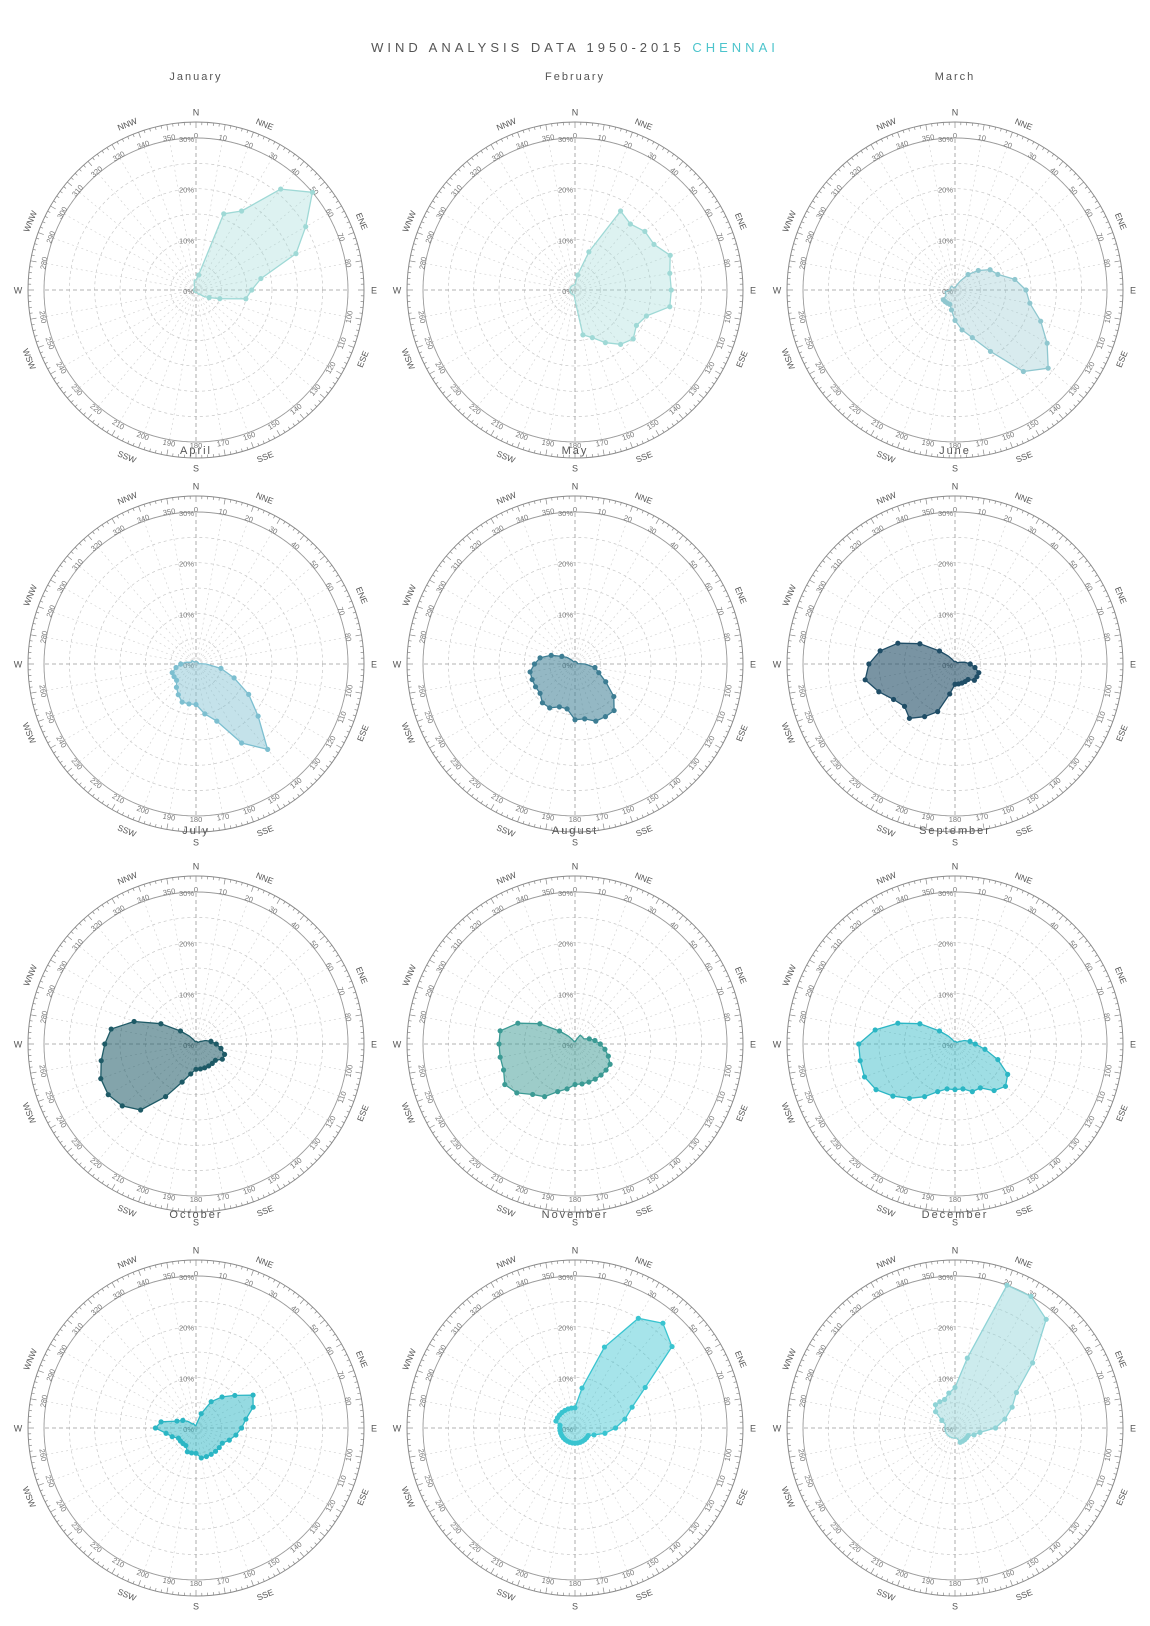 This screenshot has height=1626, width=1150. Describe the element at coordinates (982, 1276) in the screenshot. I see `degree-tick-label: 10` at that location.